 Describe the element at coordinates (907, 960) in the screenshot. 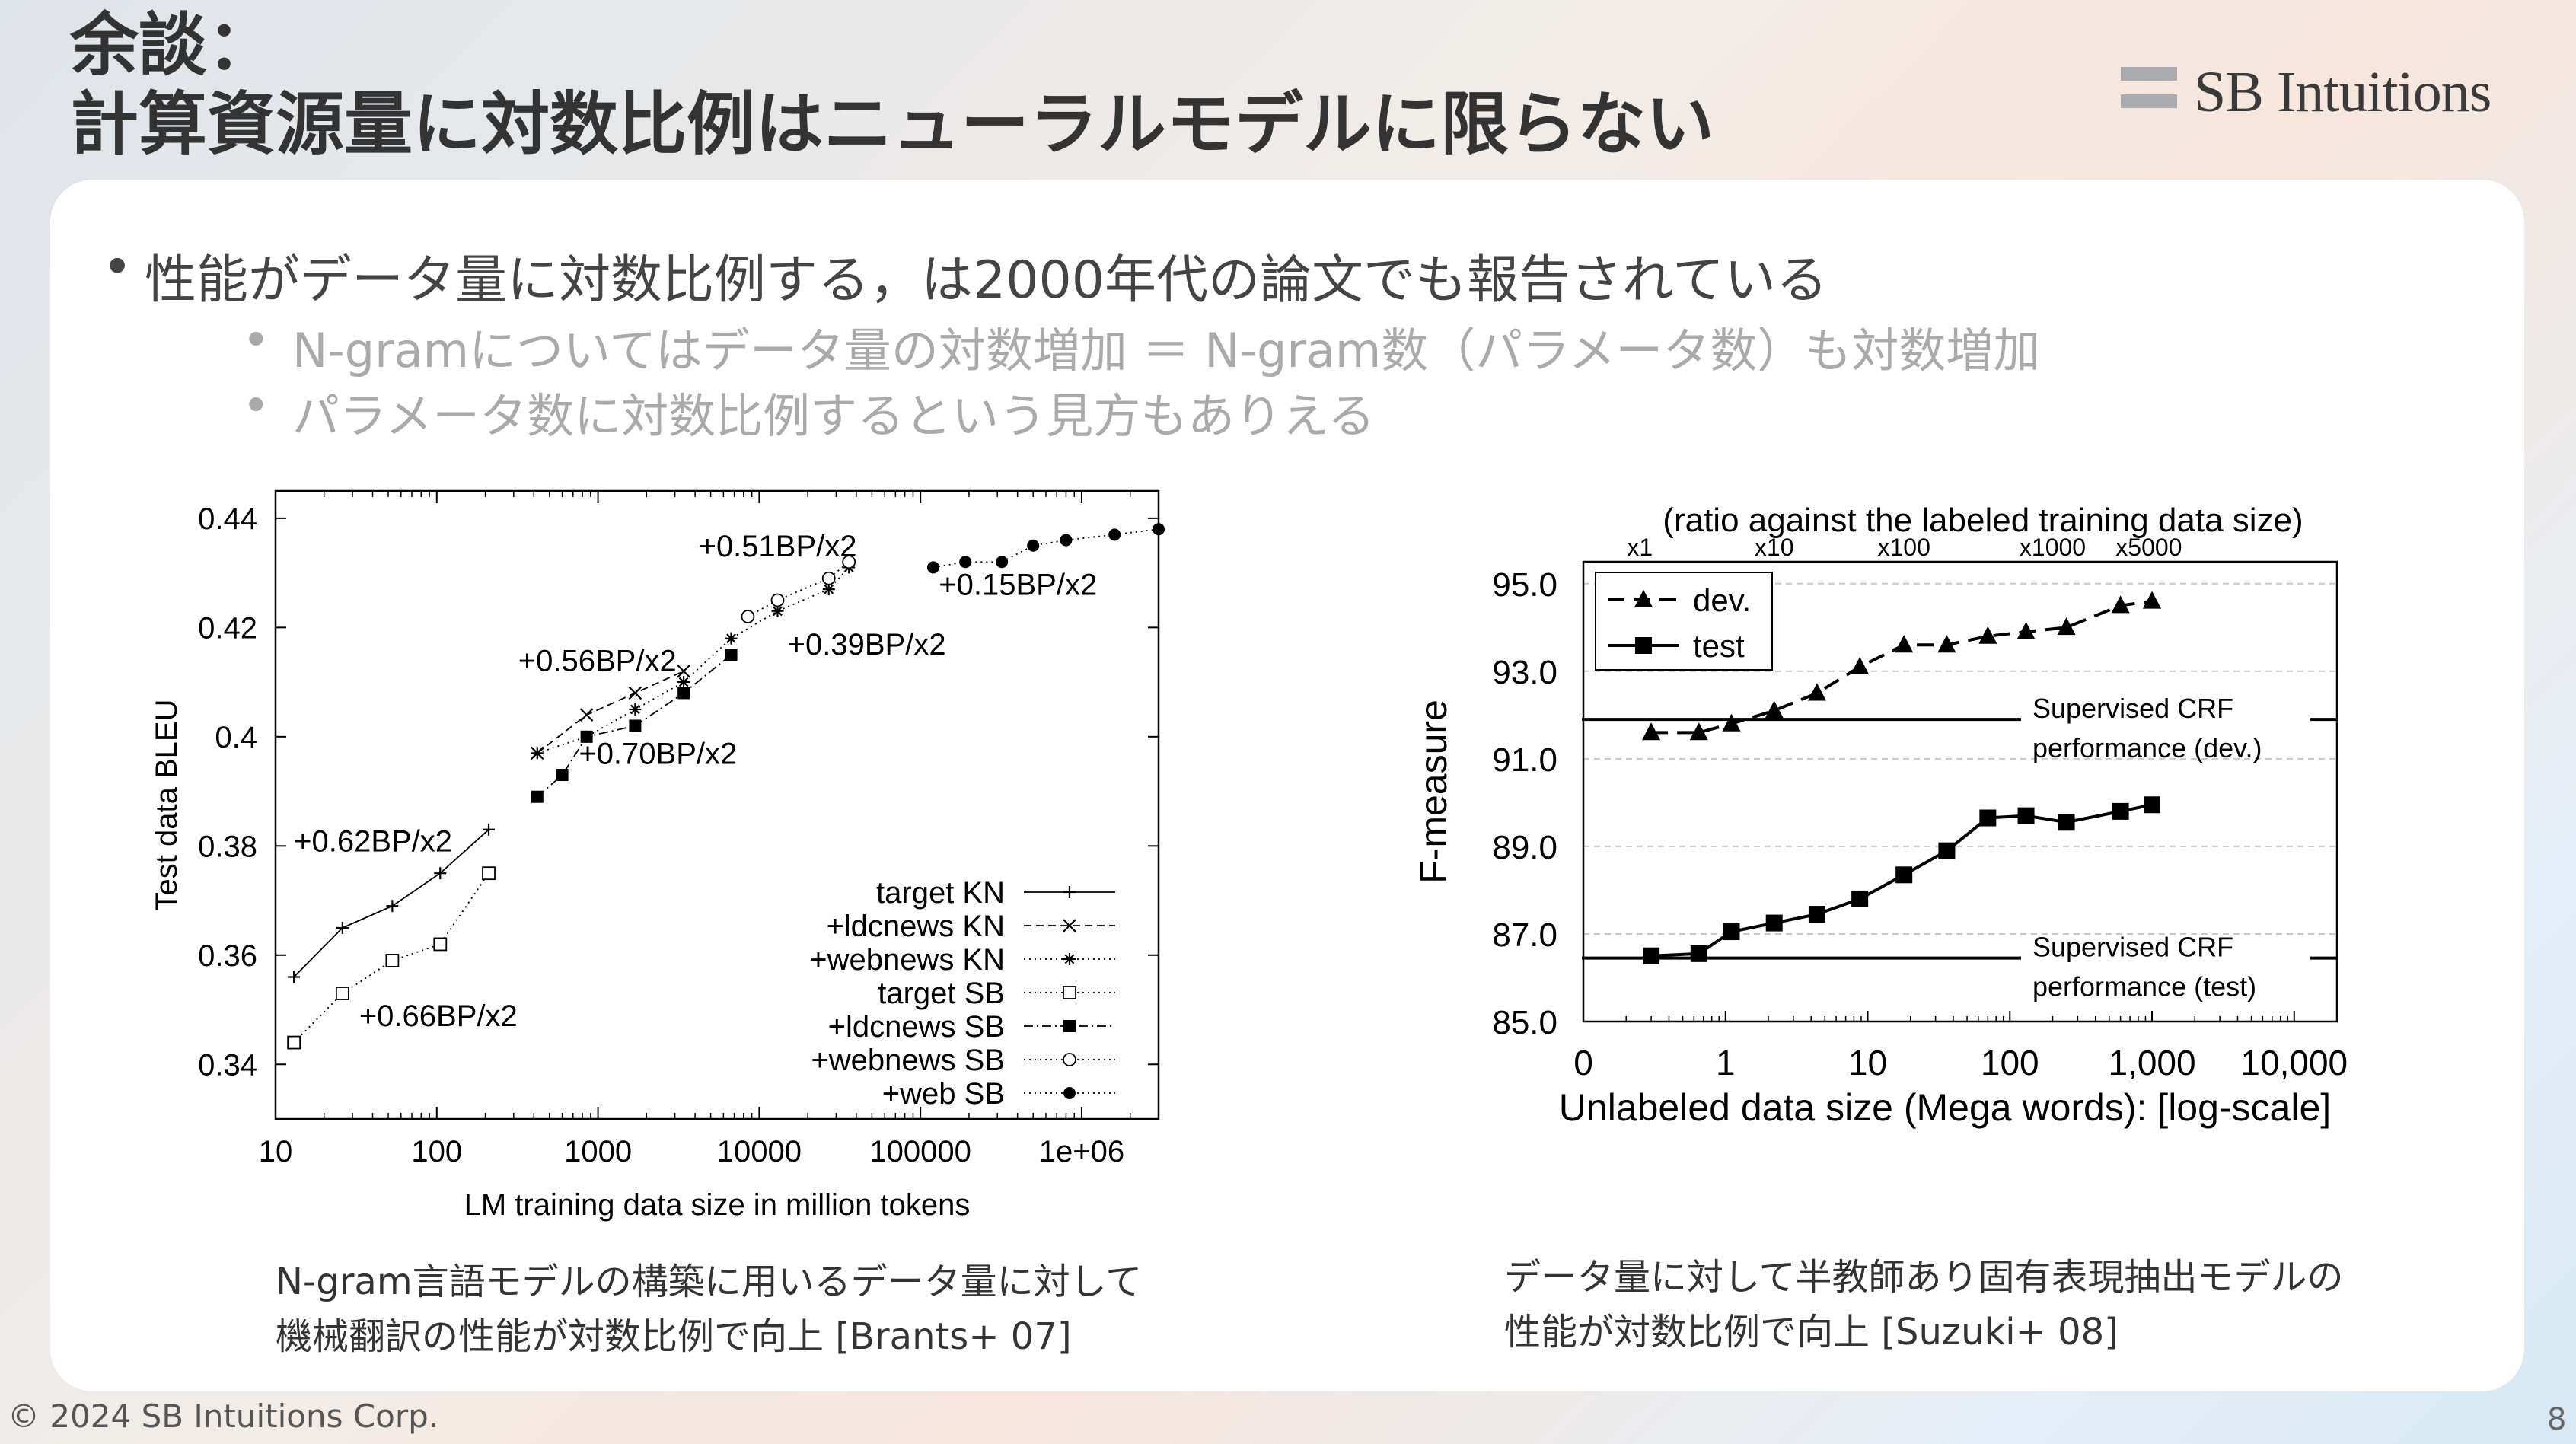

I see `legend-label: +webnews KN` at that location.